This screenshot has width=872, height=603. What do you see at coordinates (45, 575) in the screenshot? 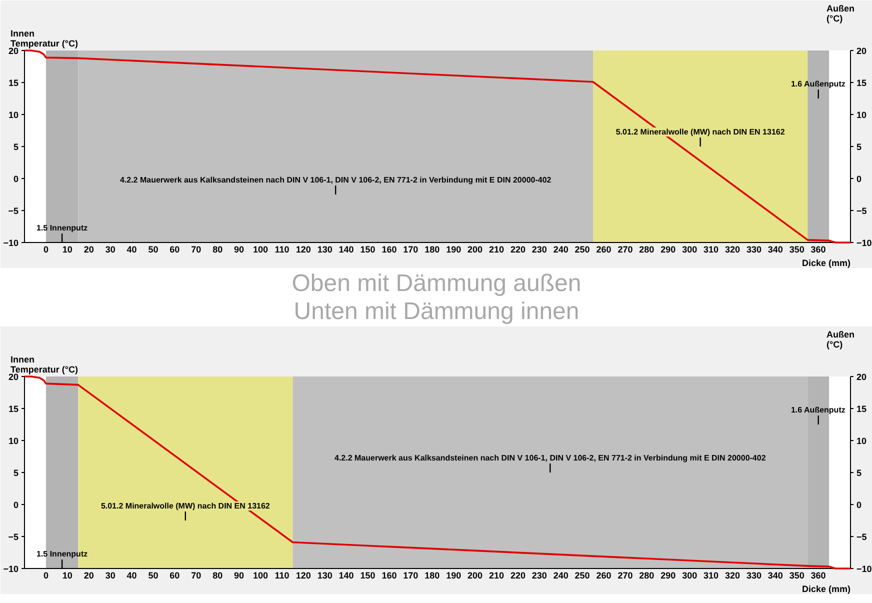
I see `x-tick-label: 0` at bounding box center [45, 575].